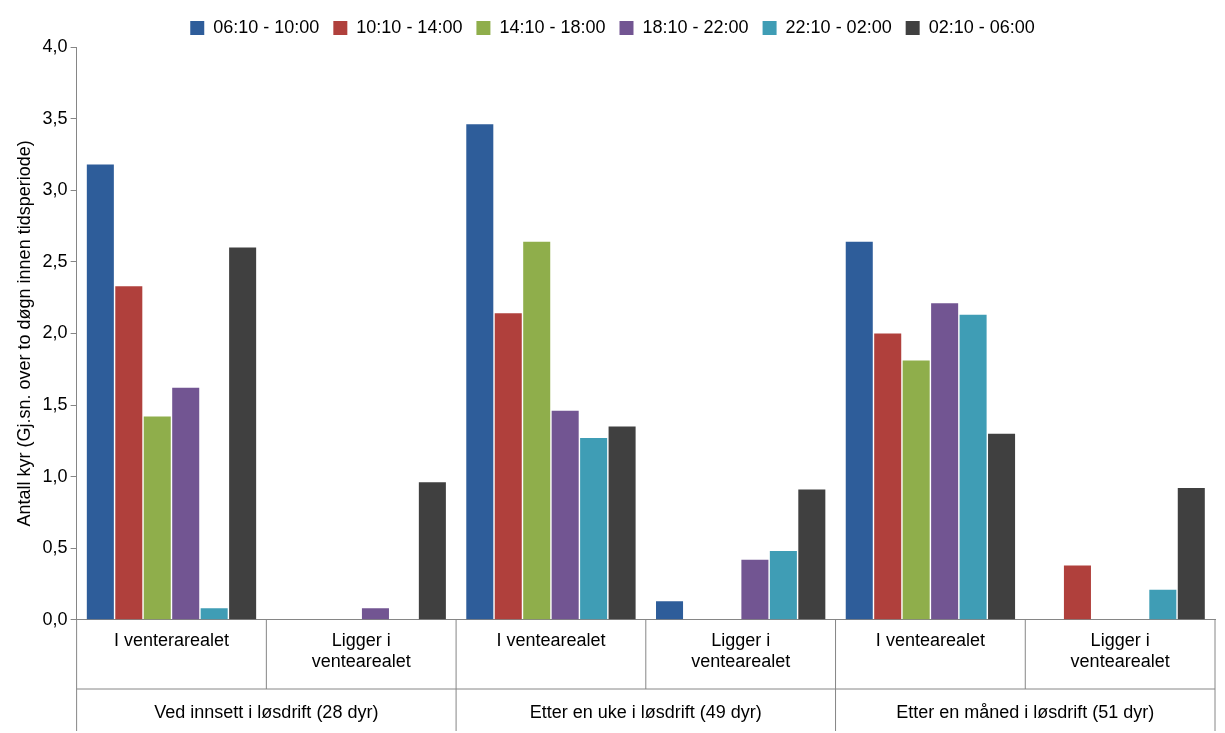 This screenshot has height=733, width=1225. What do you see at coordinates (55, 117) in the screenshot?
I see `y-tick-label: 3,5` at bounding box center [55, 117].